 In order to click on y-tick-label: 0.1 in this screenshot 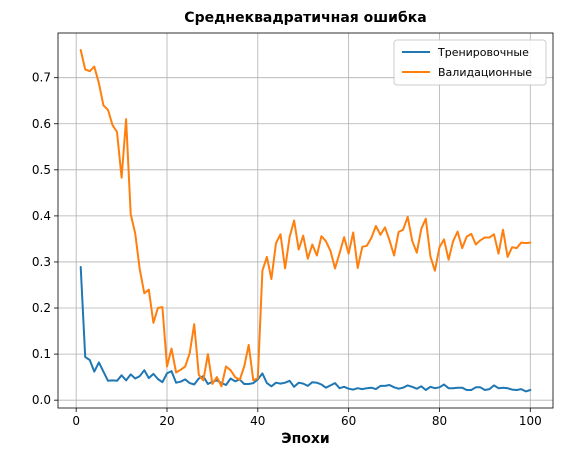, I will do `click(41, 354)`.